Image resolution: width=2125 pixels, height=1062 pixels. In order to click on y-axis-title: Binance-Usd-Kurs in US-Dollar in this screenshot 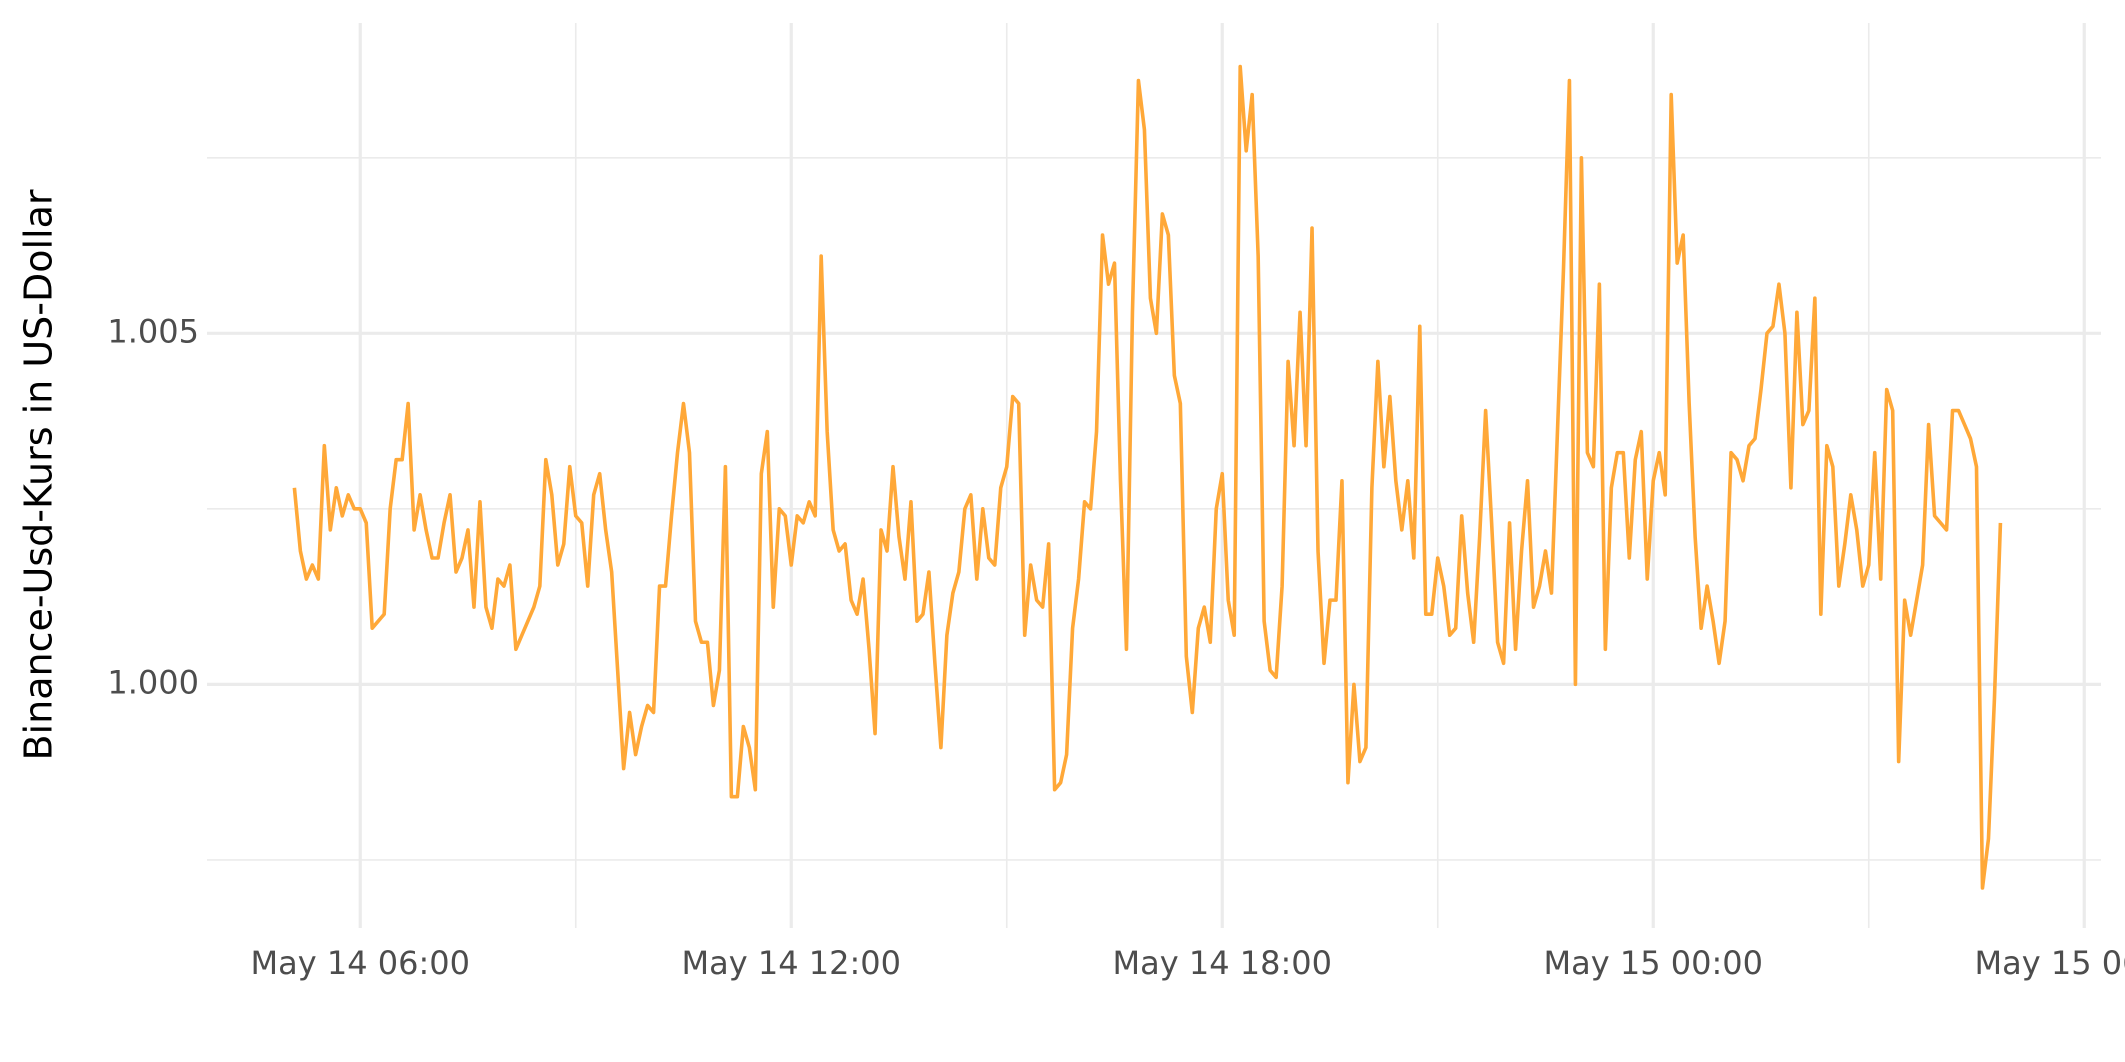, I will do `click(39, 474)`.